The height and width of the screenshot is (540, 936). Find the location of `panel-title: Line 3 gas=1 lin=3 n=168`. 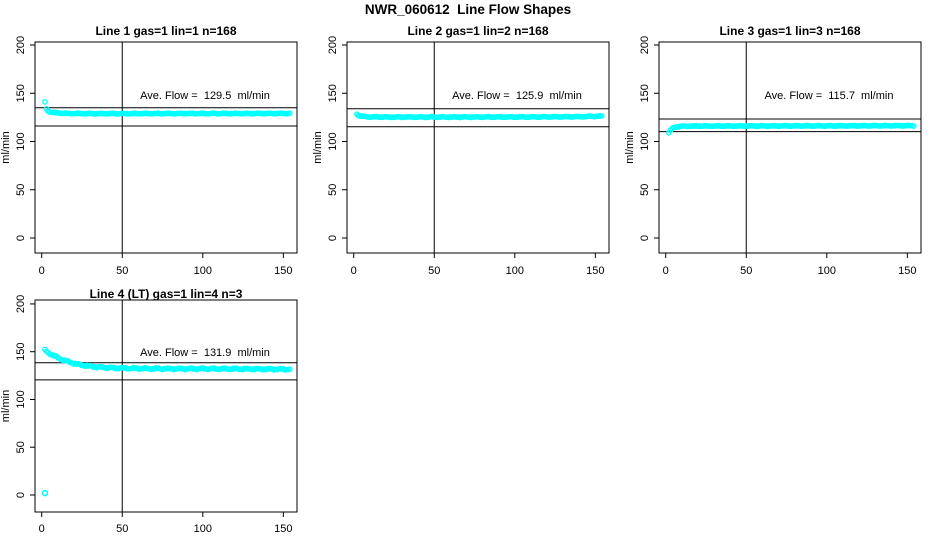

panel-title: Line 3 gas=1 lin=3 n=168 is located at coordinates (790, 31).